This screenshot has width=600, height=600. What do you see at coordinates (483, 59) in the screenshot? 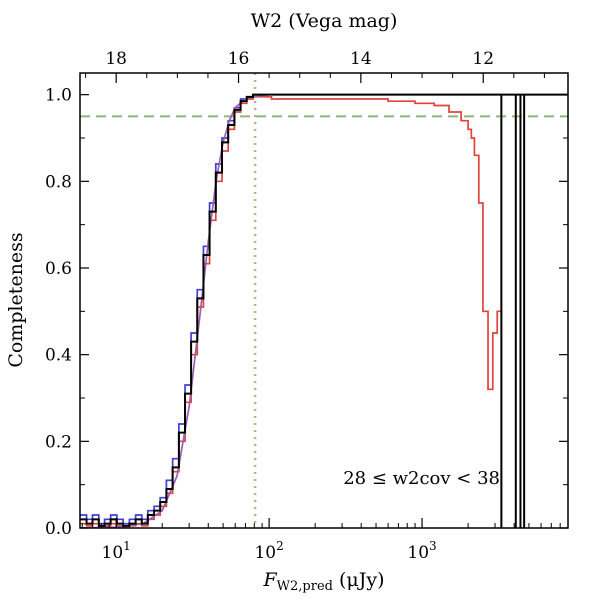
I see `top-tick-label: 12` at bounding box center [483, 59].